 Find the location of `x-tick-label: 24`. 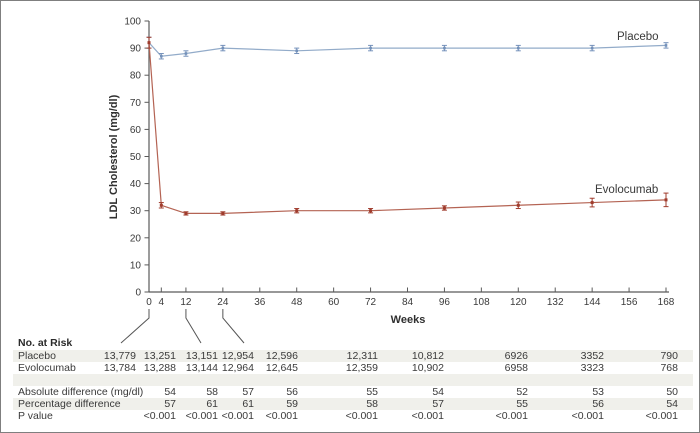

x-tick-label: 24 is located at coordinates (223, 302).